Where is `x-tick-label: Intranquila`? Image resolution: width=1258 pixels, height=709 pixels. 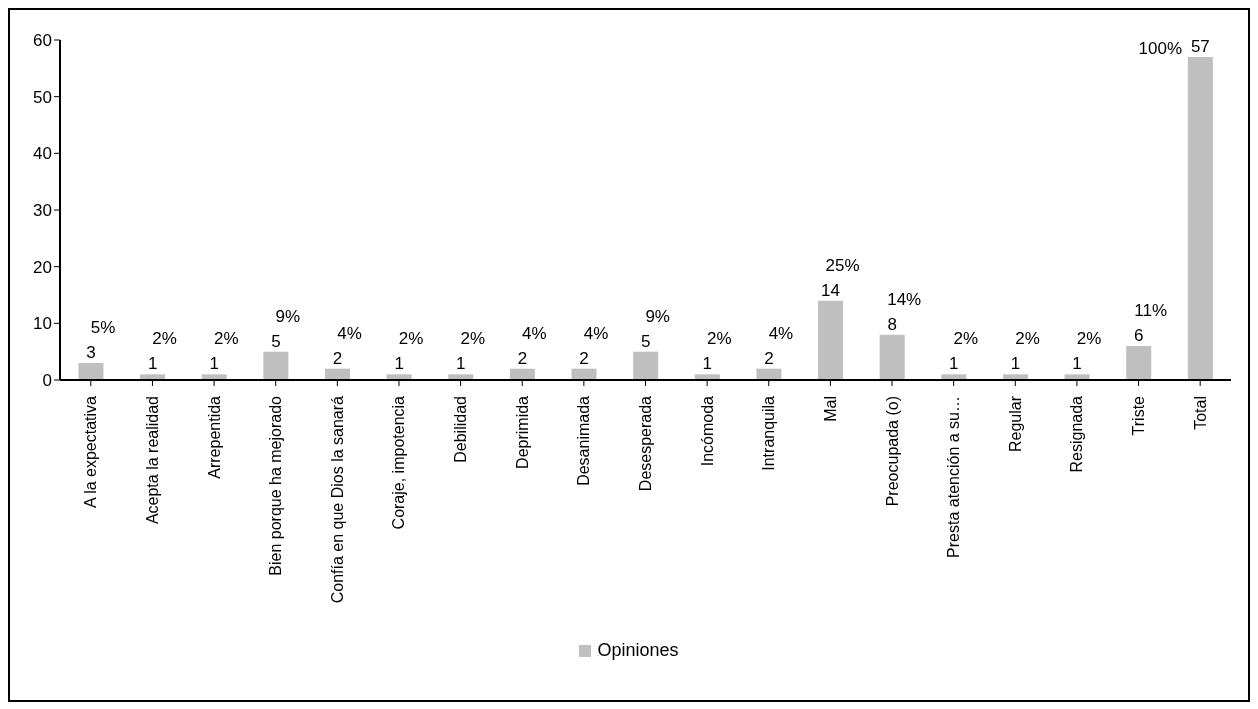
x-tick-label: Intranquila is located at coordinates (769, 433).